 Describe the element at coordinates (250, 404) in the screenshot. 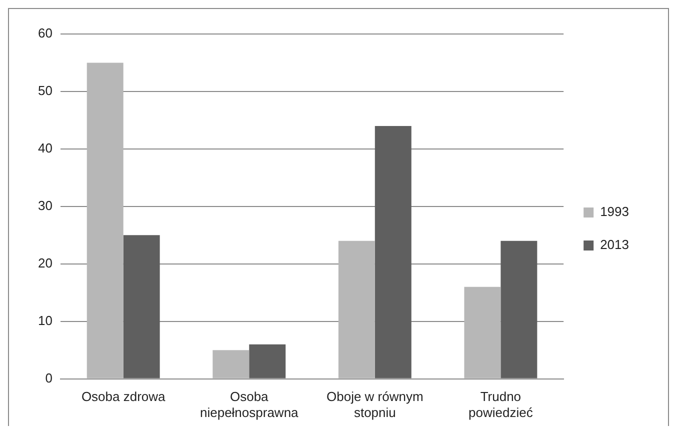

I see `x-tick-label: Osoba niepełnosprawna` at that location.